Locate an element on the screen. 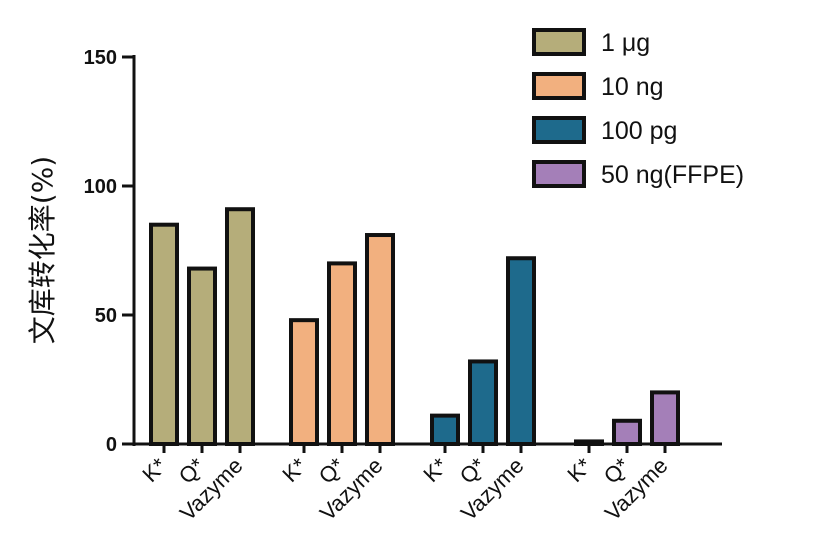  legend-label: 10 ng is located at coordinates (632, 87).